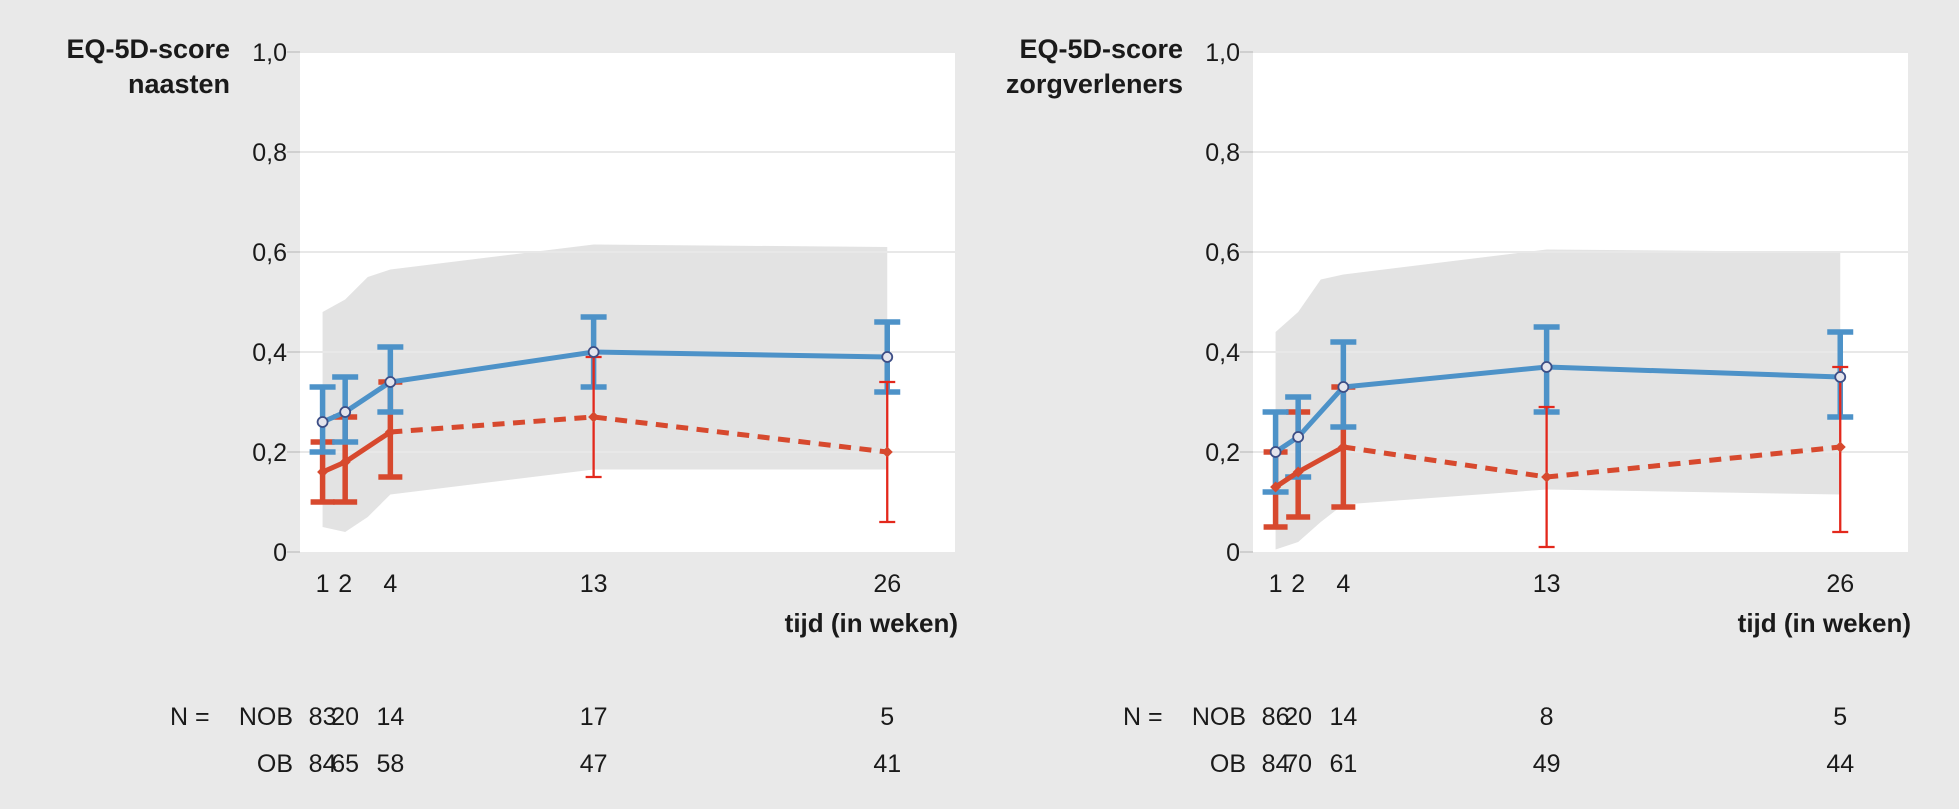 This screenshot has height=809, width=1959. I want to click on panel-title-line2: zorgverleners, so click(1094, 84).